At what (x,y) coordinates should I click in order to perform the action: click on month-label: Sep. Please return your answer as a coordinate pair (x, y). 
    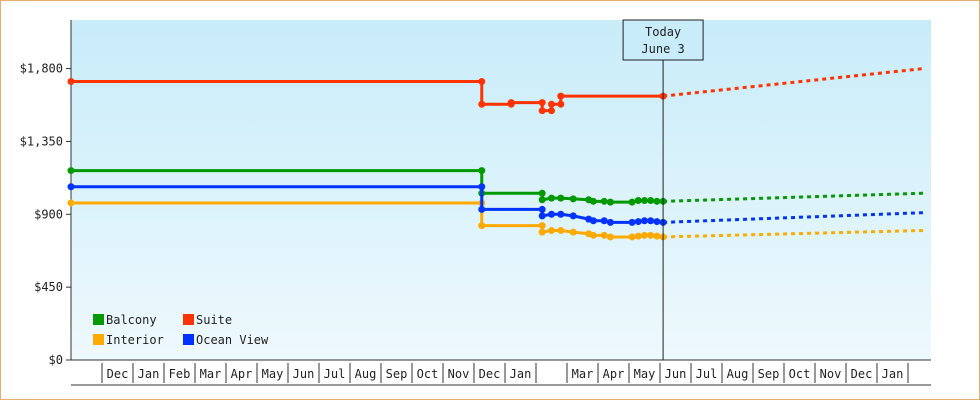
    Looking at the image, I should click on (397, 374).